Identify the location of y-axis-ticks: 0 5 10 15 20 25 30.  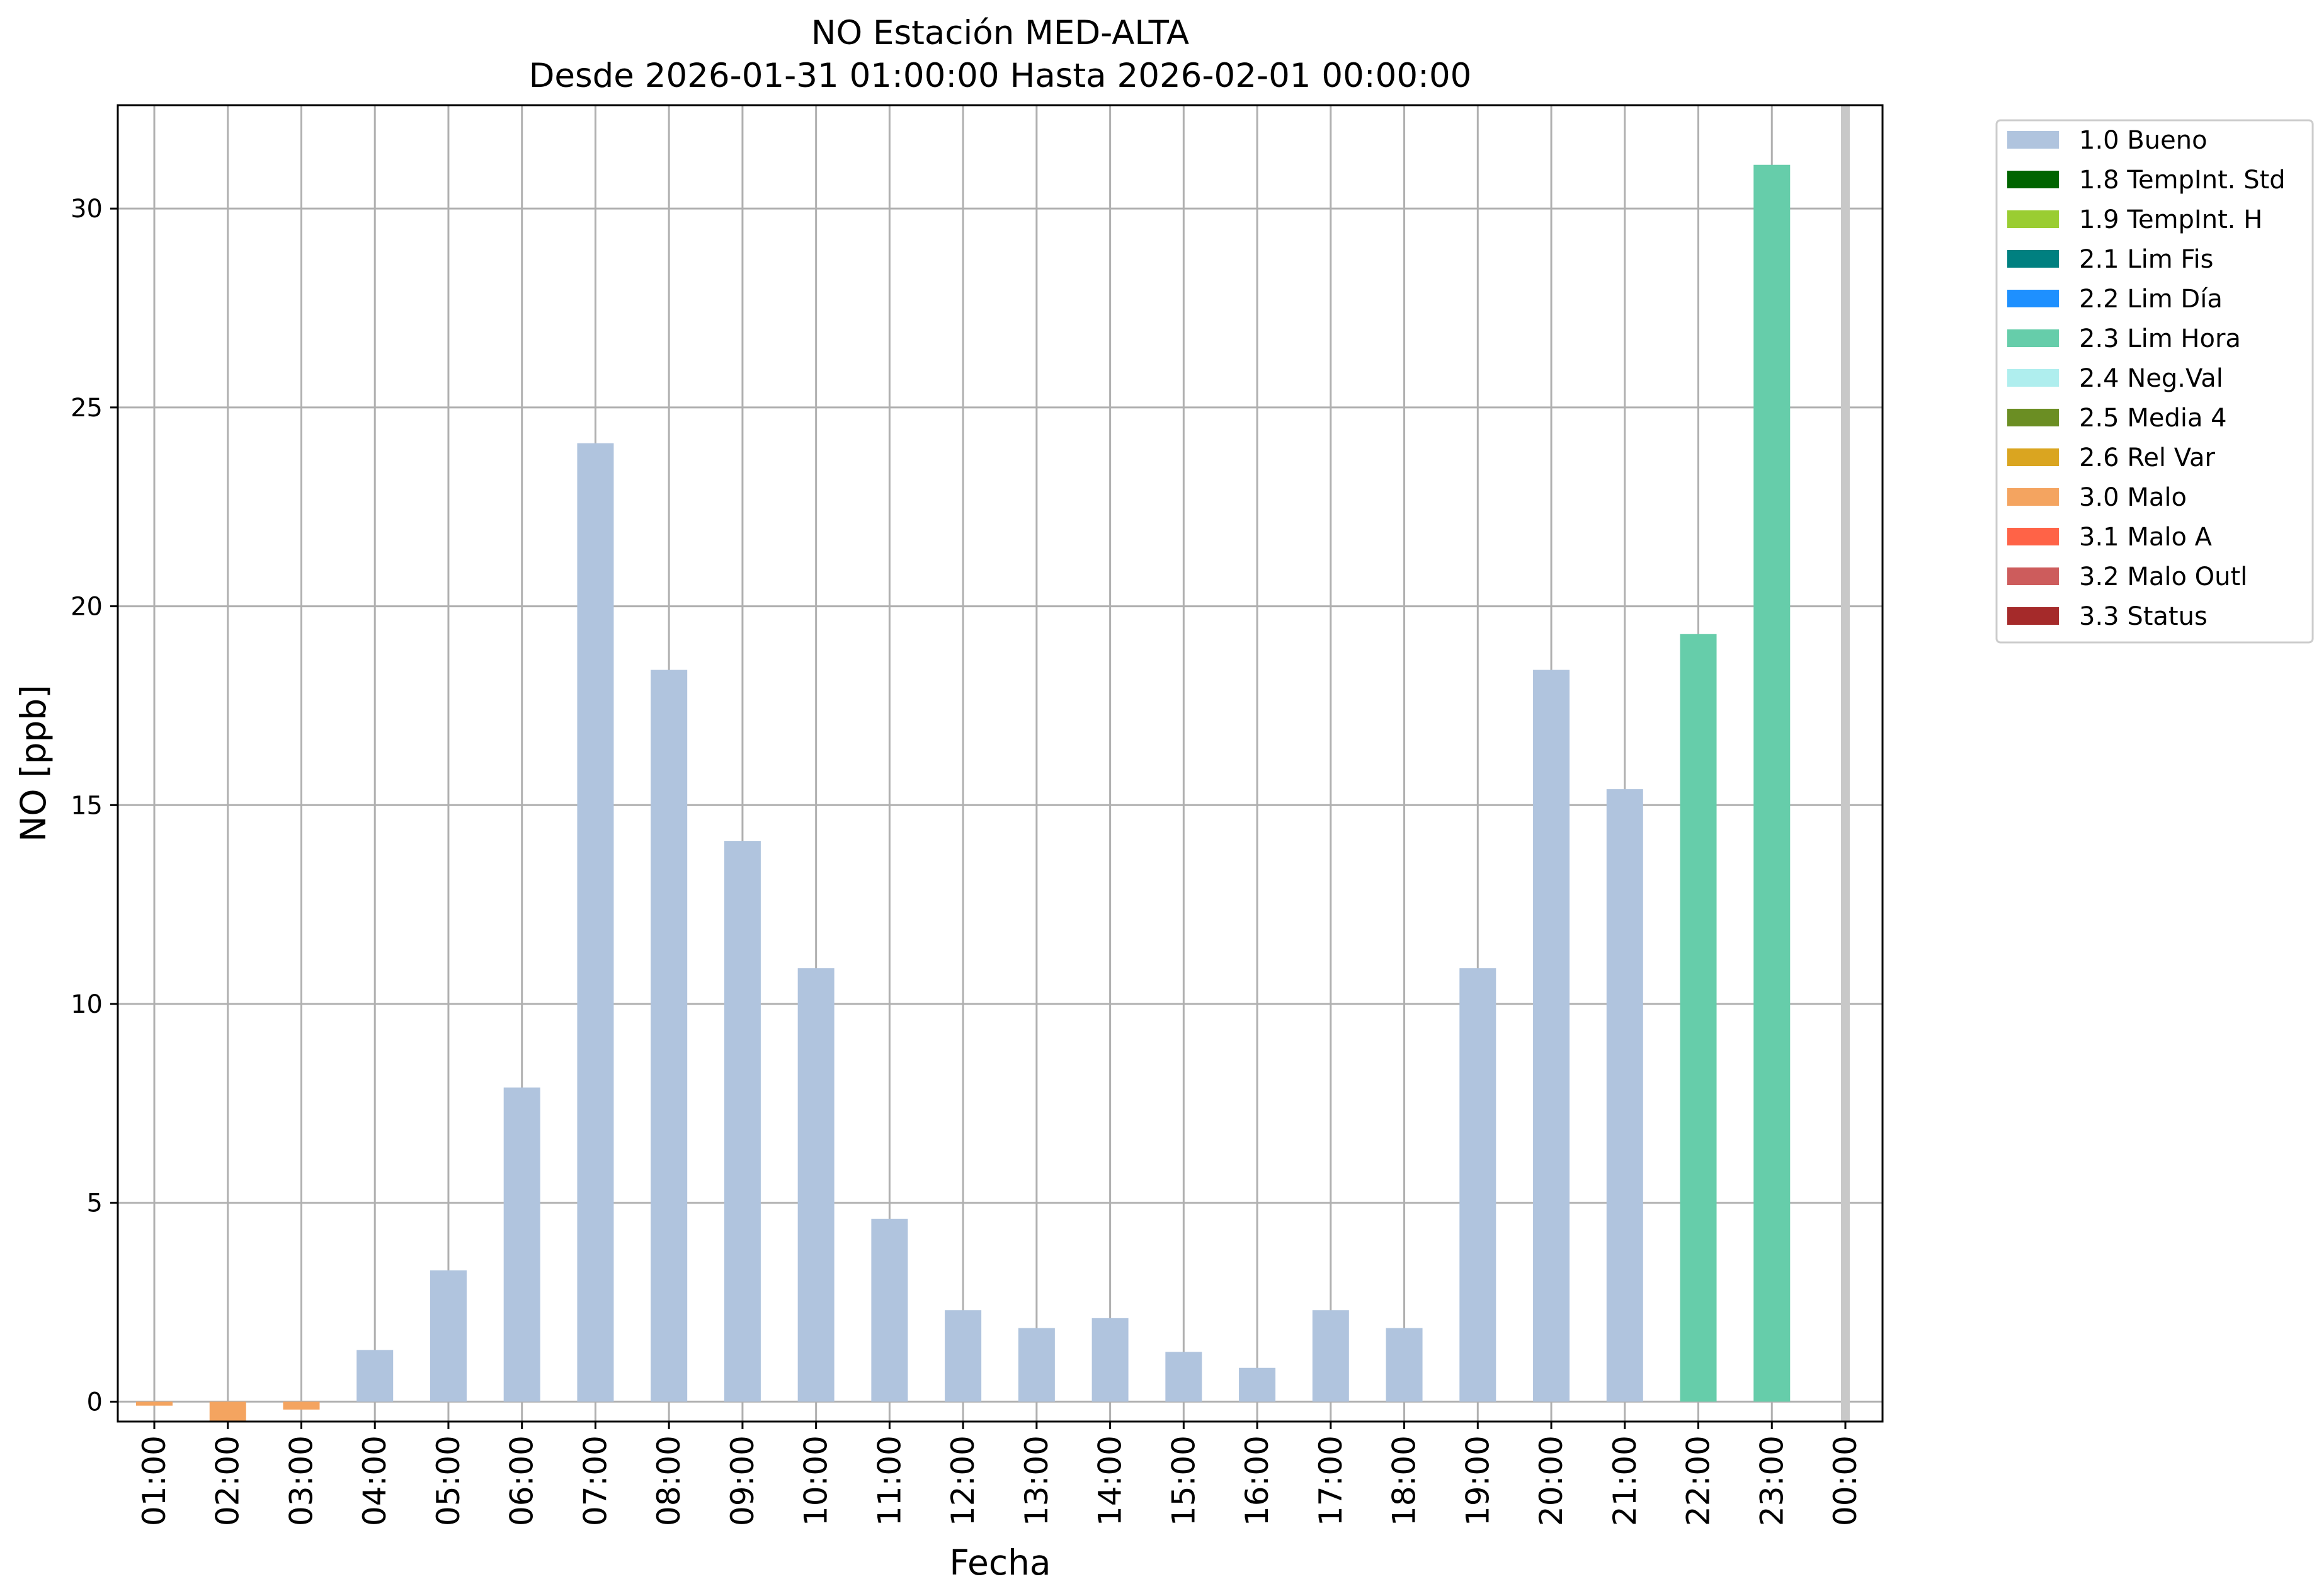
(94, 805).